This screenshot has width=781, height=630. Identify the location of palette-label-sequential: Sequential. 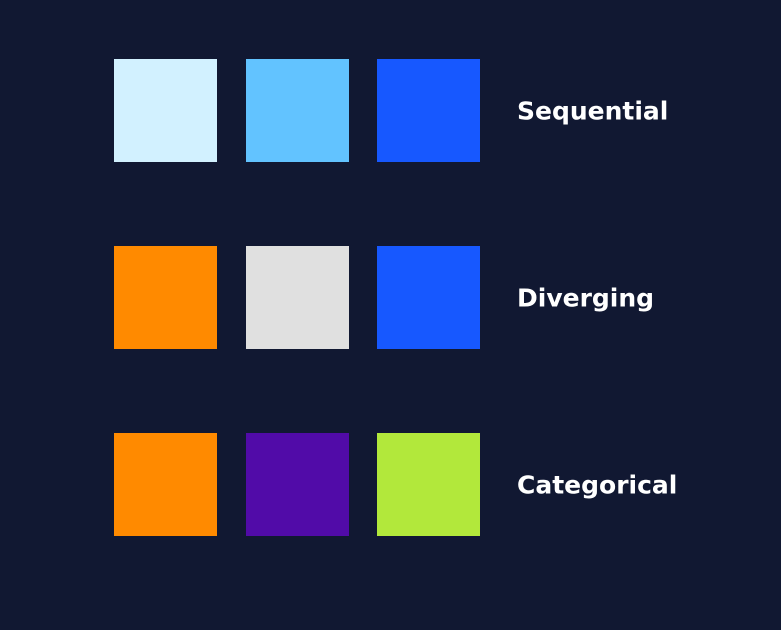
(593, 110).